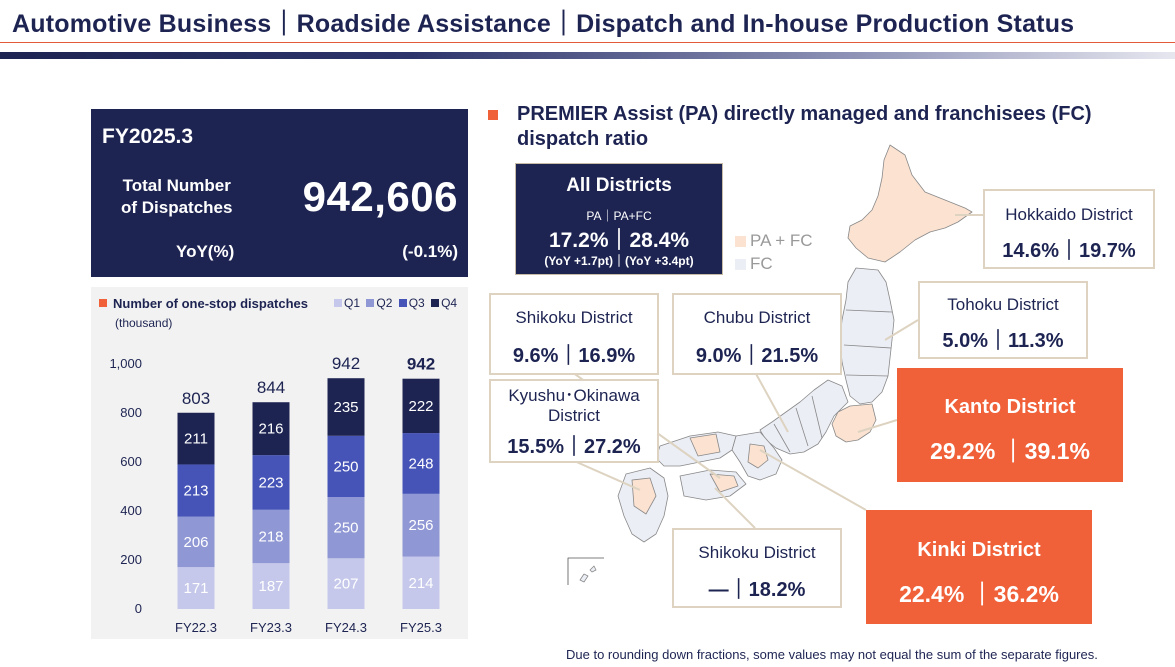  What do you see at coordinates (757, 552) in the screenshot?
I see `district-name-shikoku-bottom: Shikoku District` at bounding box center [757, 552].